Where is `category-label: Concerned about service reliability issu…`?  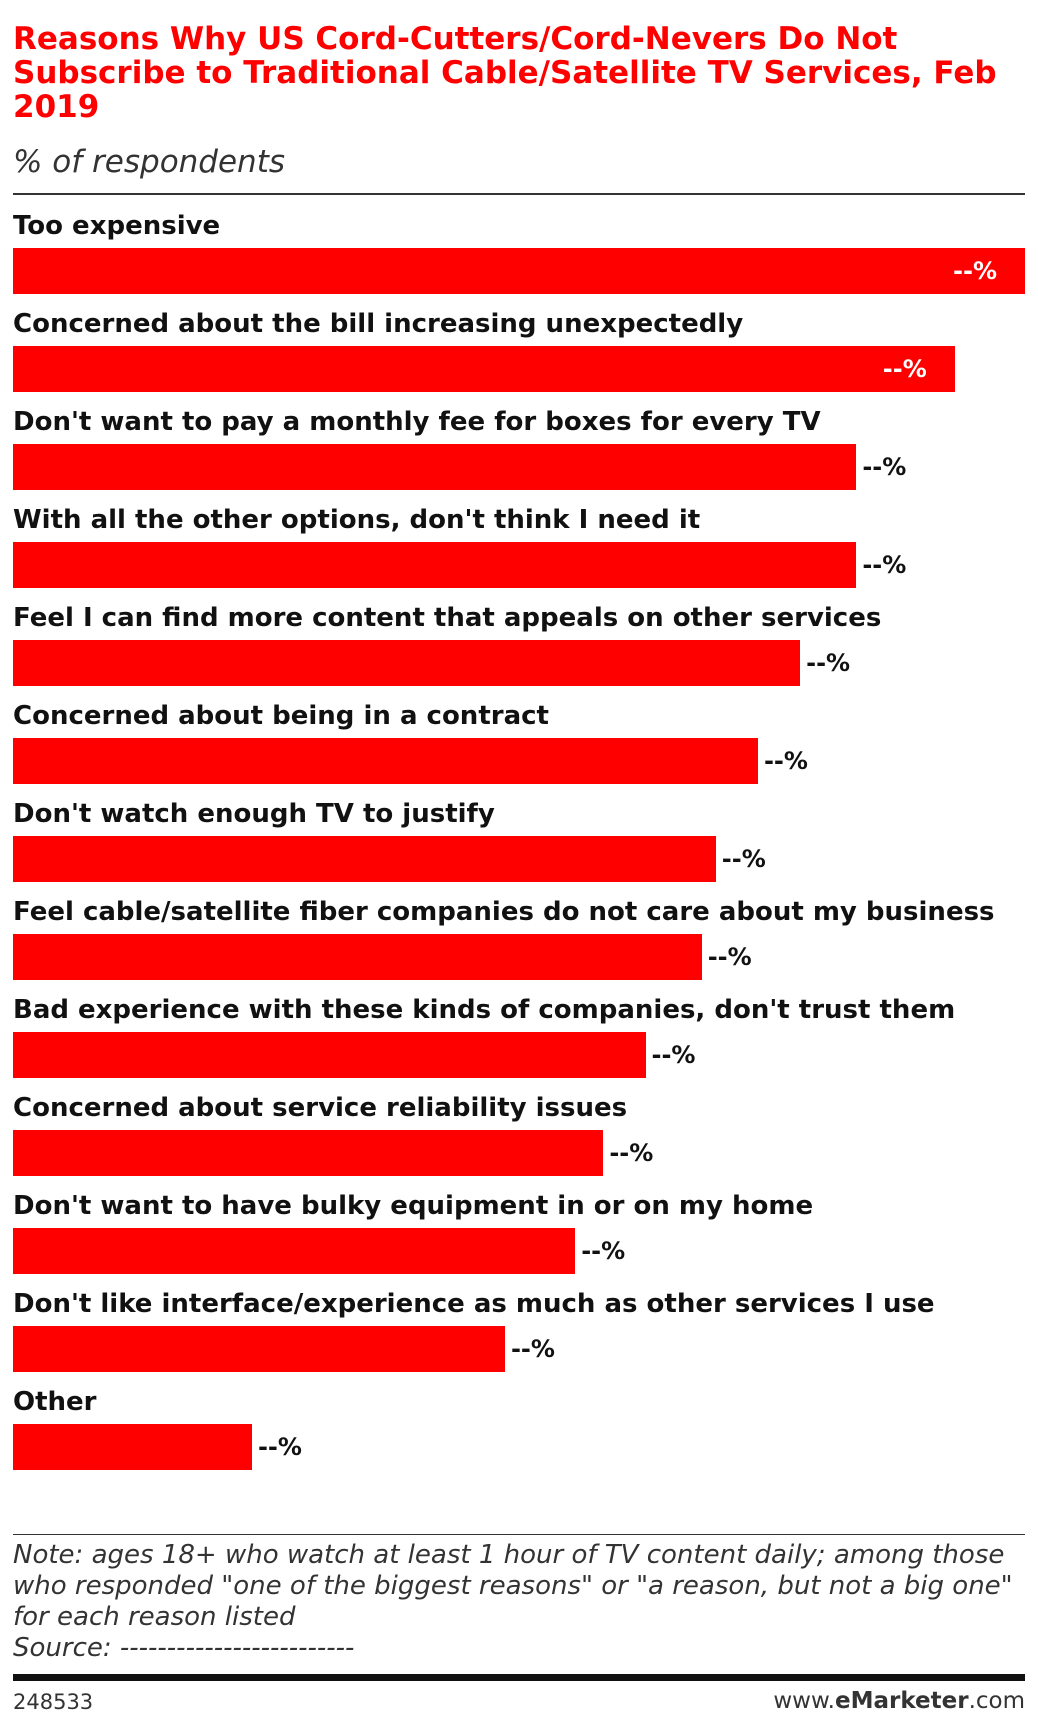
category-label: Concerned about service reliability issu… is located at coordinates (320, 1108).